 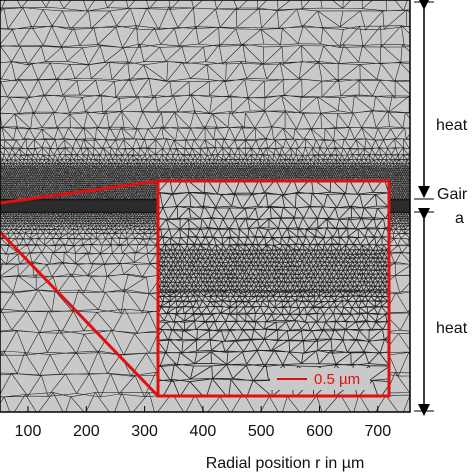 What do you see at coordinates (319, 431) in the screenshot?
I see `x-tick-label: 600` at bounding box center [319, 431].